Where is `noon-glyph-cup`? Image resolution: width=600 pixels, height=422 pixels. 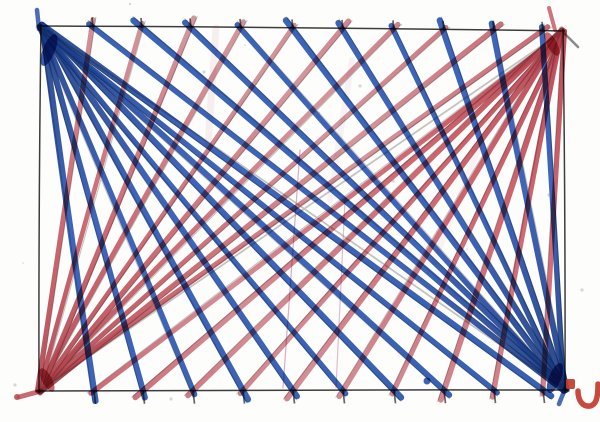
noon-glyph-cup is located at coordinates (587, 395).